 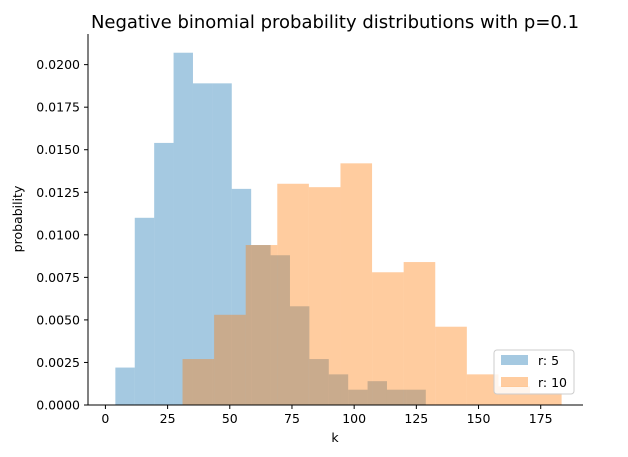 What do you see at coordinates (230, 418) in the screenshot?
I see `x-tick-label: 50` at bounding box center [230, 418].